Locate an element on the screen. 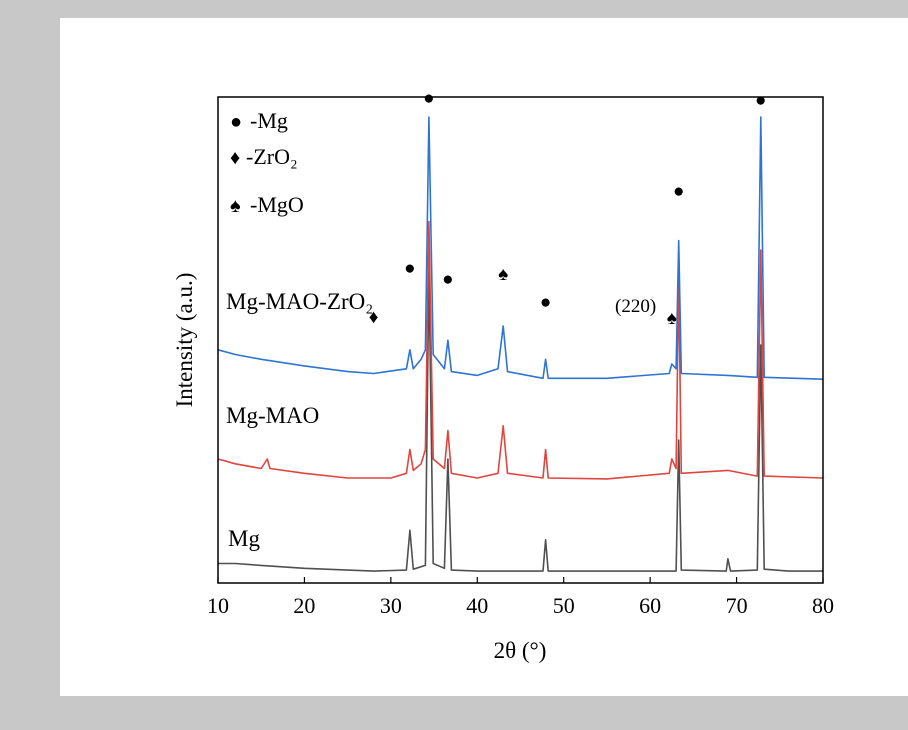 The height and width of the screenshot is (730, 908). series-label-mg-mao-zro2: Mg-MAO-ZrO₂ is located at coordinates (299, 301).